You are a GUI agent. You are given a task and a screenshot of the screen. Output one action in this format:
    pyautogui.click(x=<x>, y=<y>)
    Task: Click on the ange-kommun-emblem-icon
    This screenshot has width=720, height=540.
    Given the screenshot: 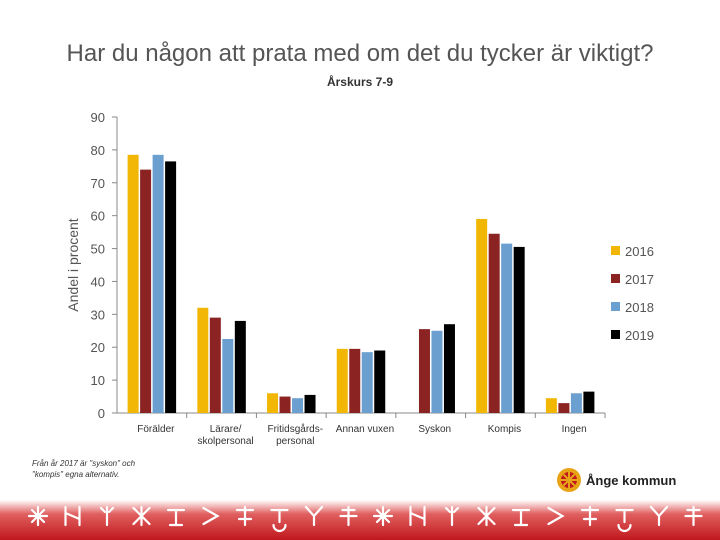 What is the action you would take?
    pyautogui.click(x=569, y=480)
    